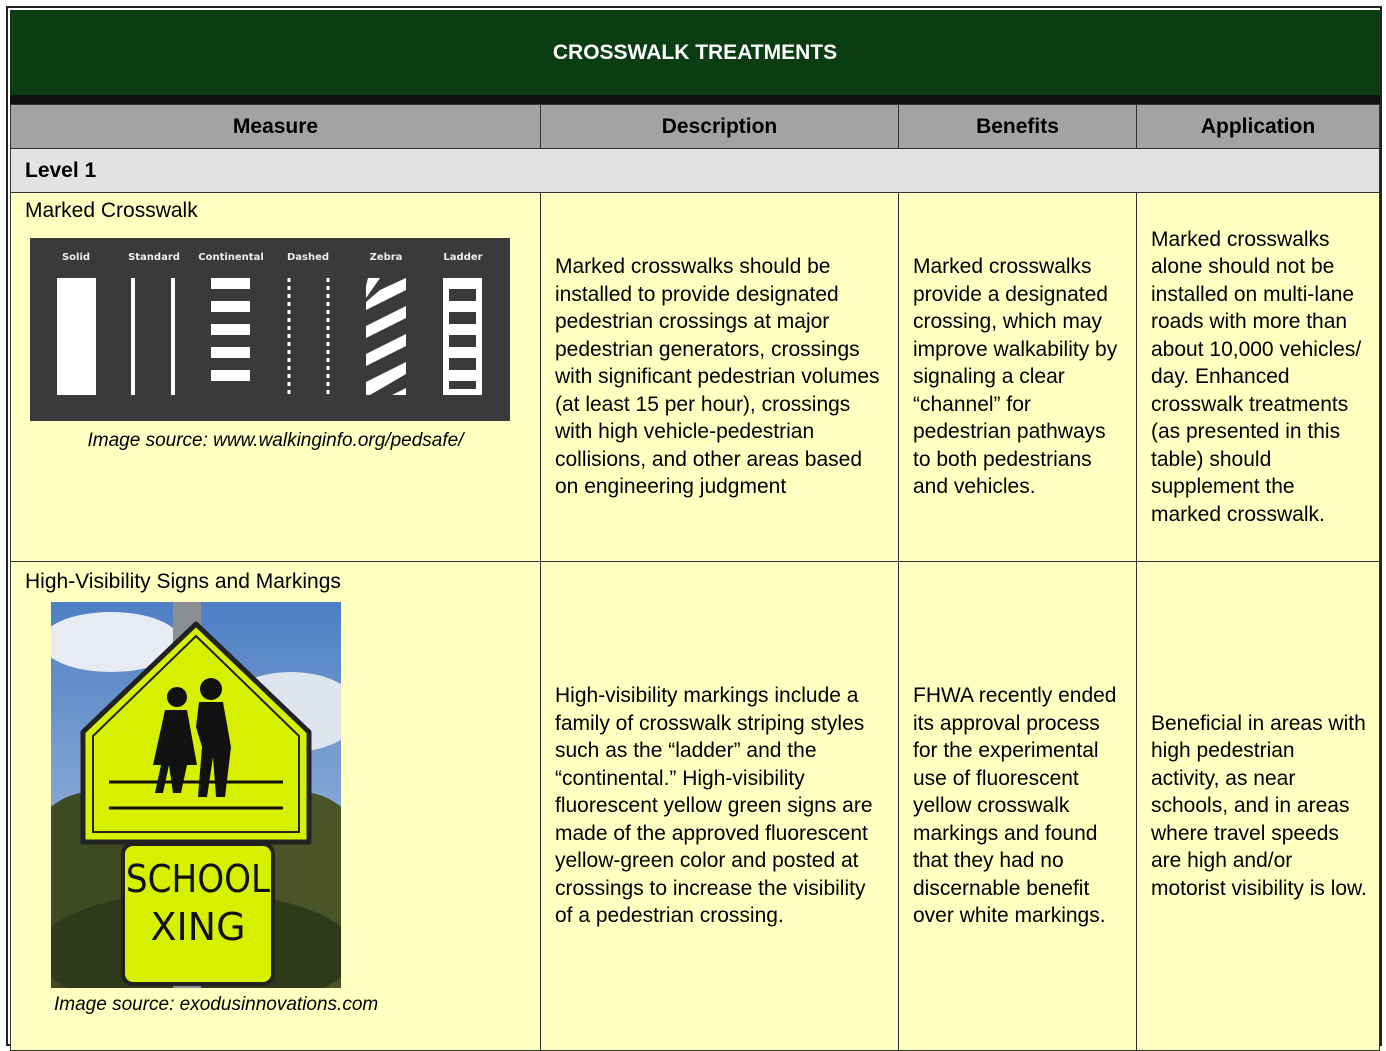 This screenshot has height=1051, width=1386. Describe the element at coordinates (154, 257) in the screenshot. I see `image-label: Standard` at that location.